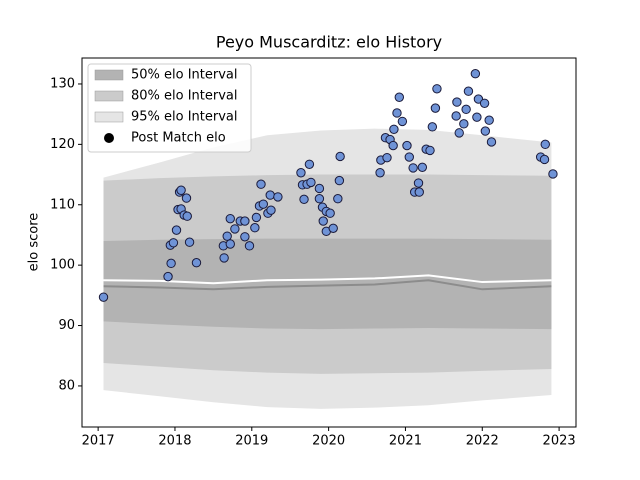 This screenshot has height=480, width=640. I want to click on legend-marker, so click(109, 138).